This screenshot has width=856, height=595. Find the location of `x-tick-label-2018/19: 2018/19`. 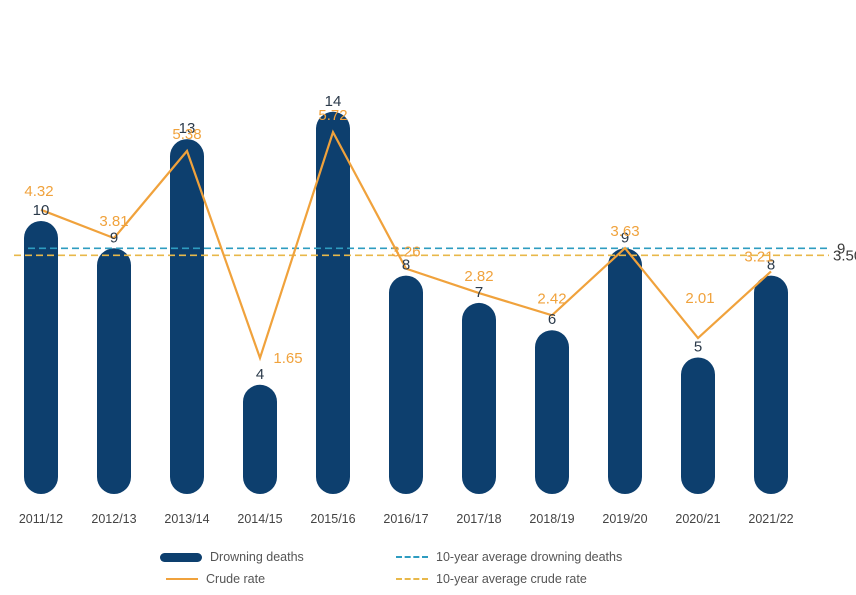

x-tick-label-2018/19: 2018/19 is located at coordinates (551, 519).